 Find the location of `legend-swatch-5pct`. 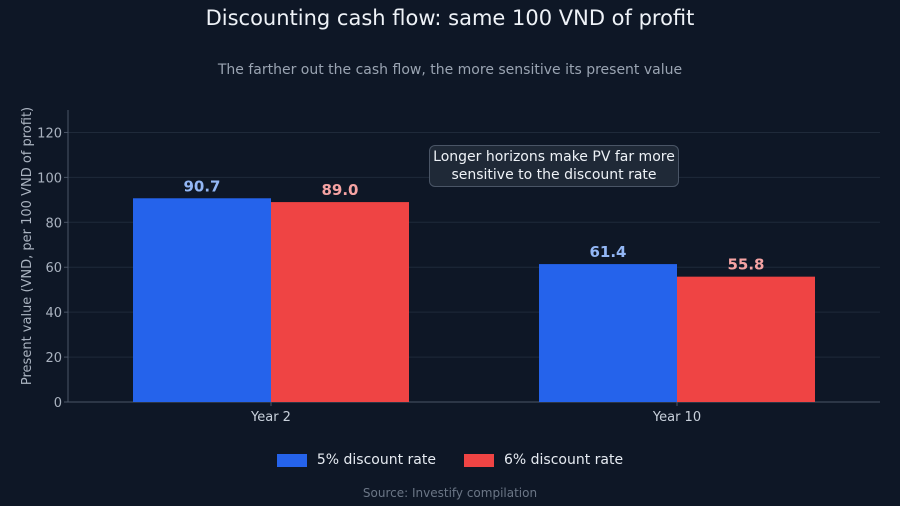

legend-swatch-5pct is located at coordinates (291, 460).